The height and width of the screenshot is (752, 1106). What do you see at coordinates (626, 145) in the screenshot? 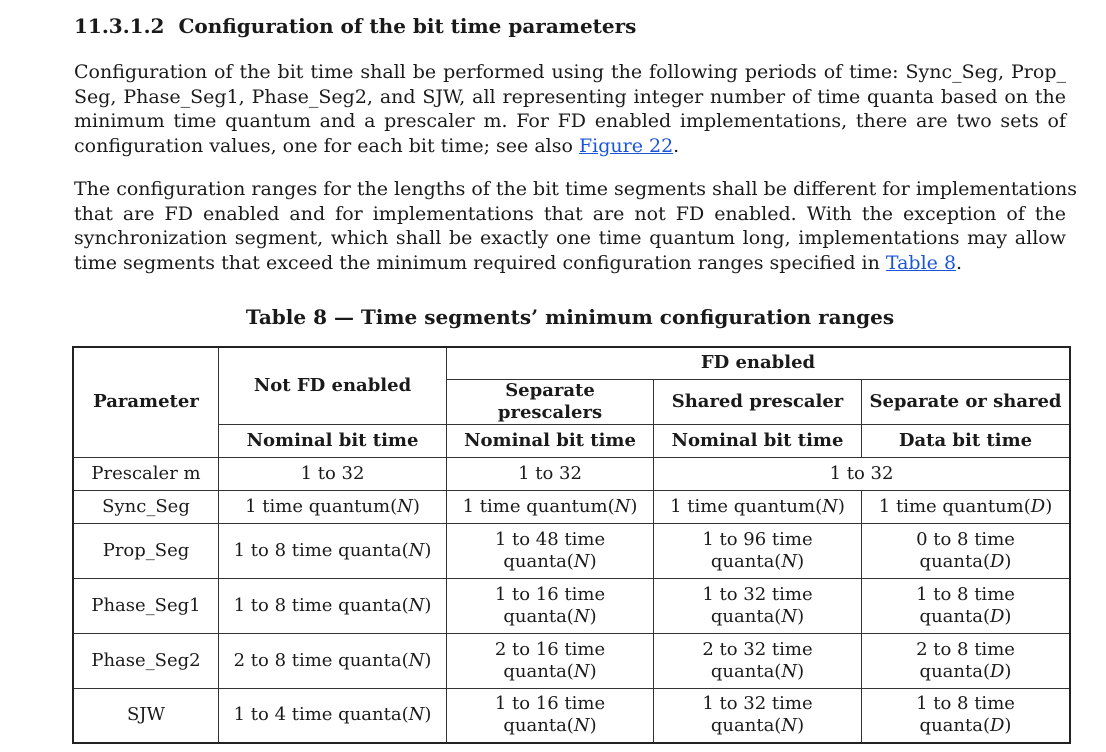
I see `figure-22-link: Figure 22` at bounding box center [626, 145].